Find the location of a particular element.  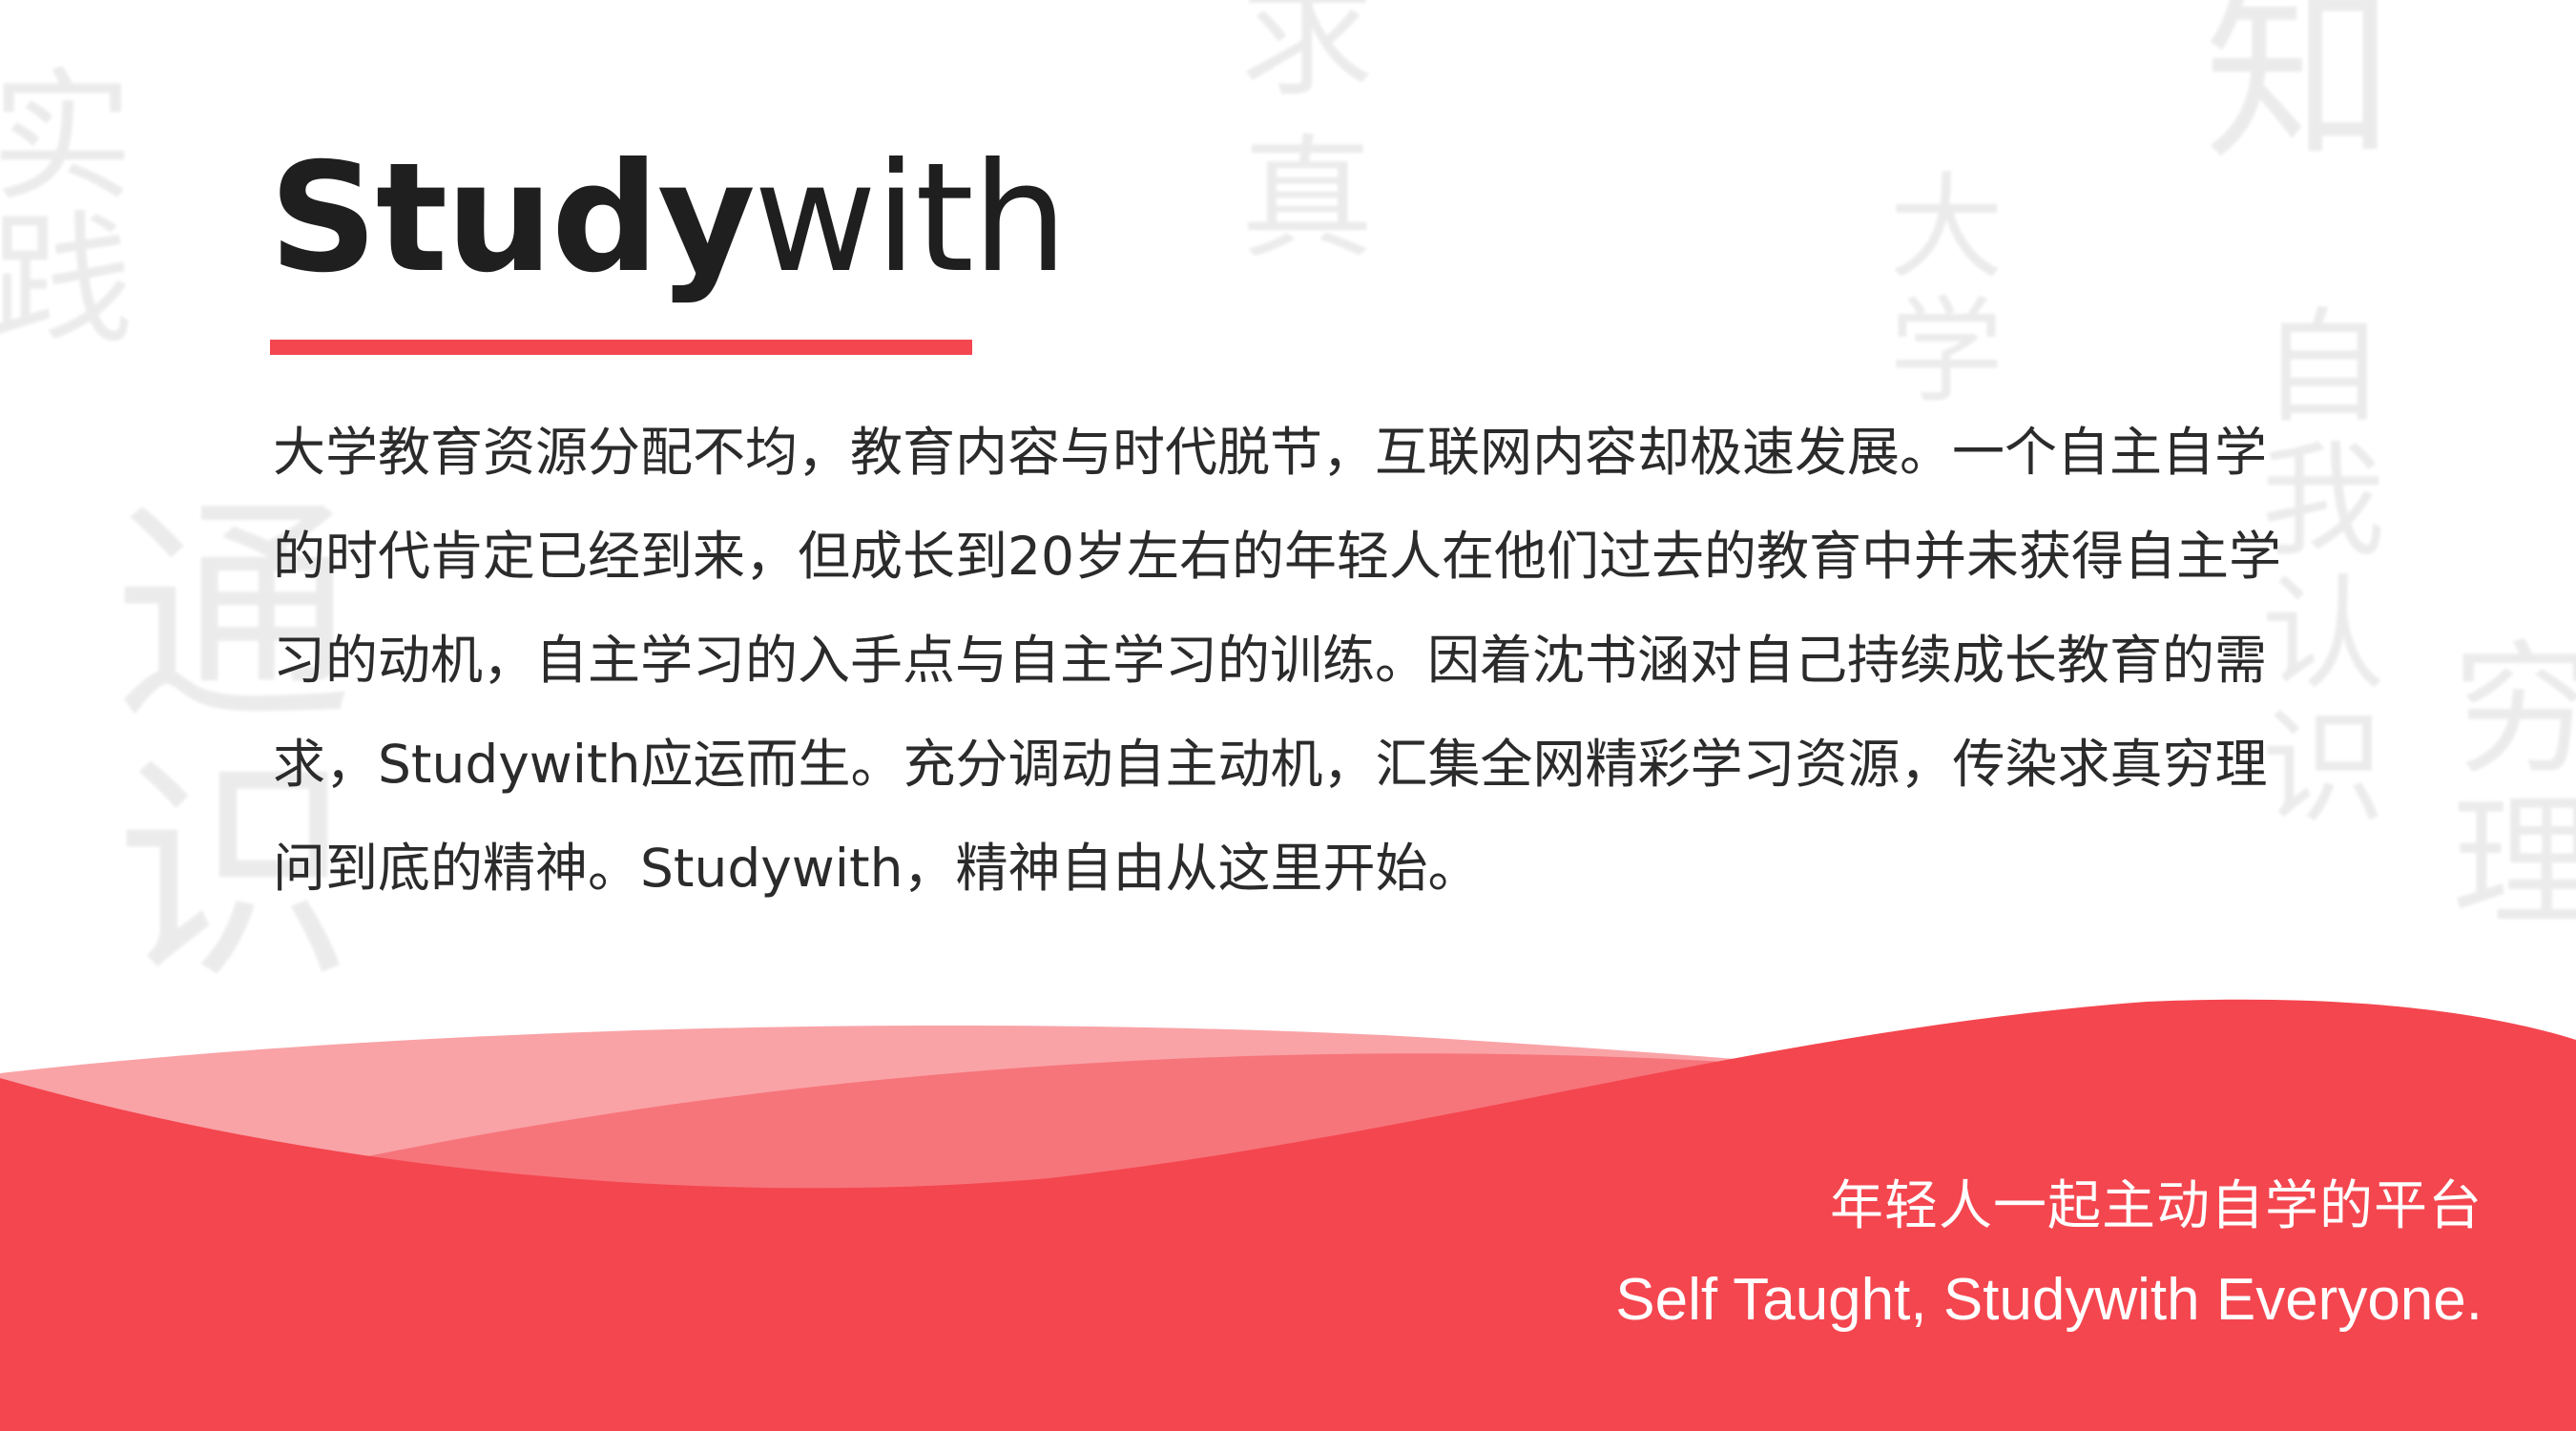

logo-underline-bar is located at coordinates (621, 347).